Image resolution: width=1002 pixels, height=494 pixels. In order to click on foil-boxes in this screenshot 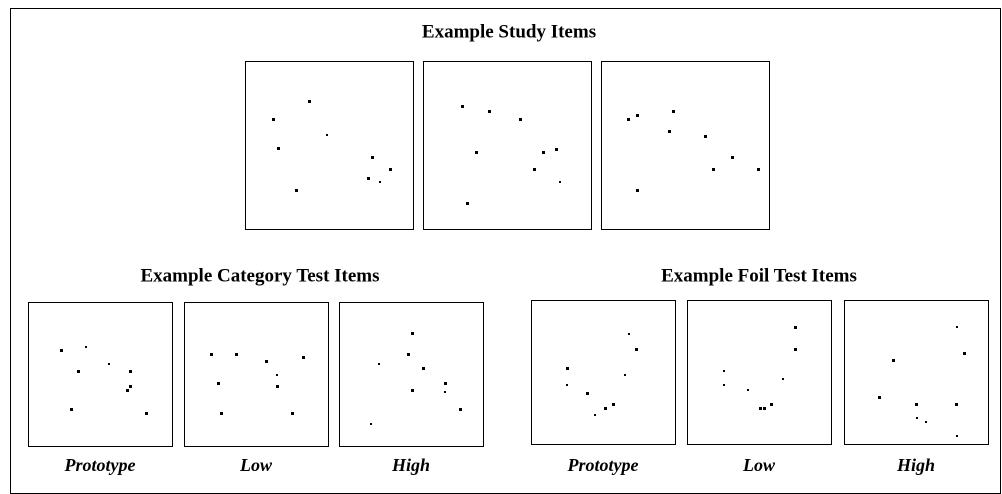, I will do `click(760, 372)`.